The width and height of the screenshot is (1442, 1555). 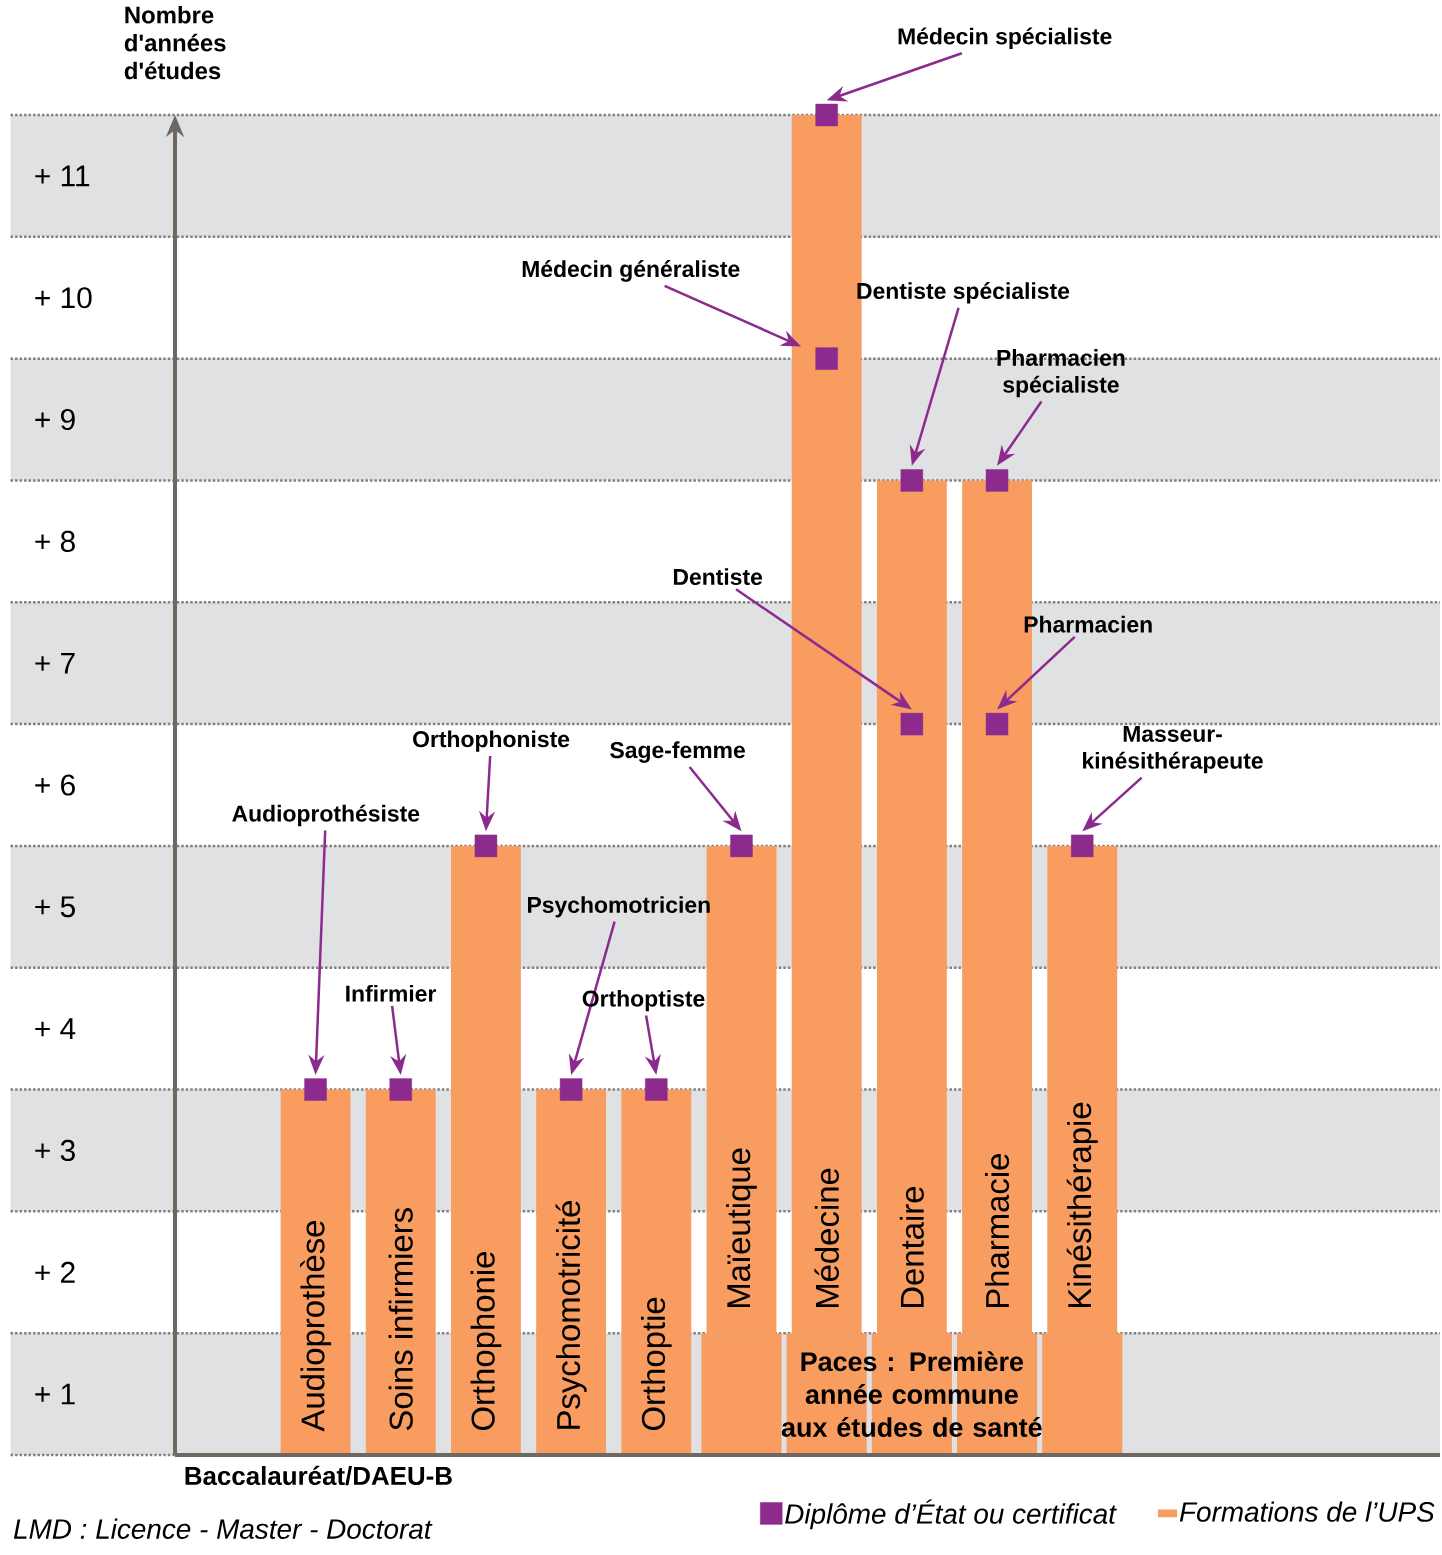 What do you see at coordinates (1307, 1511) in the screenshot?
I see `legend-label: Formations de l’UPS` at bounding box center [1307, 1511].